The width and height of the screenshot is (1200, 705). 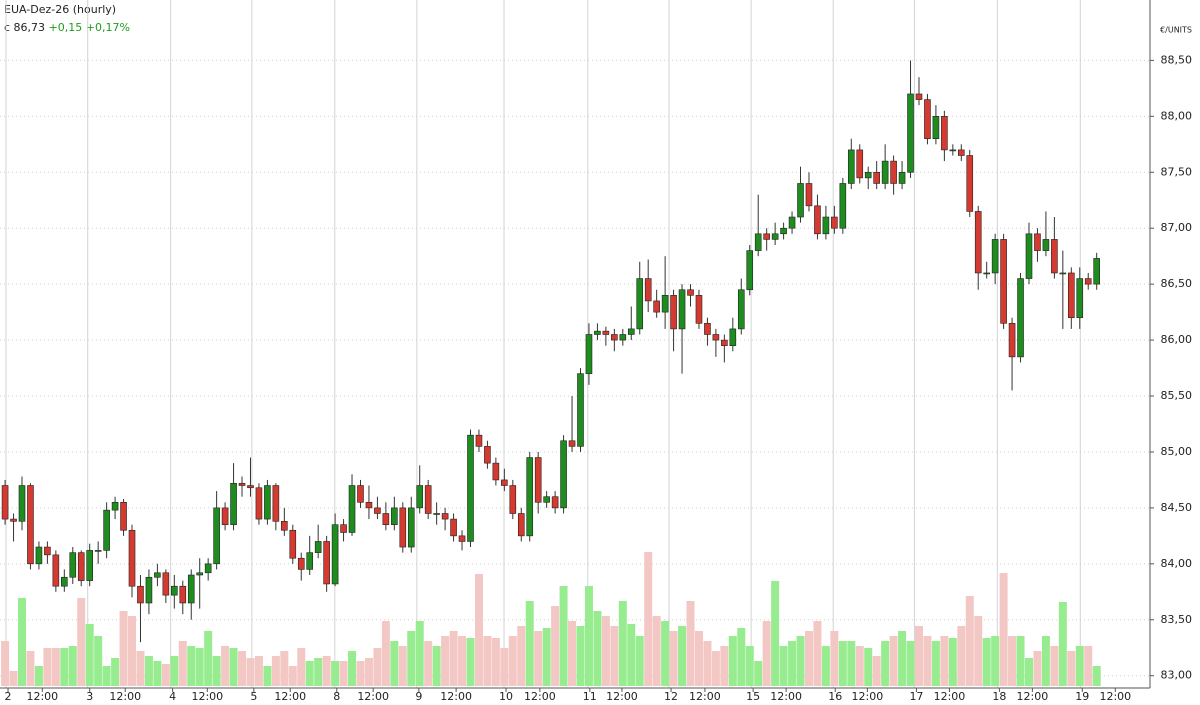 What do you see at coordinates (1082, 696) in the screenshot?
I see `x-tick-label: 19` at bounding box center [1082, 696].